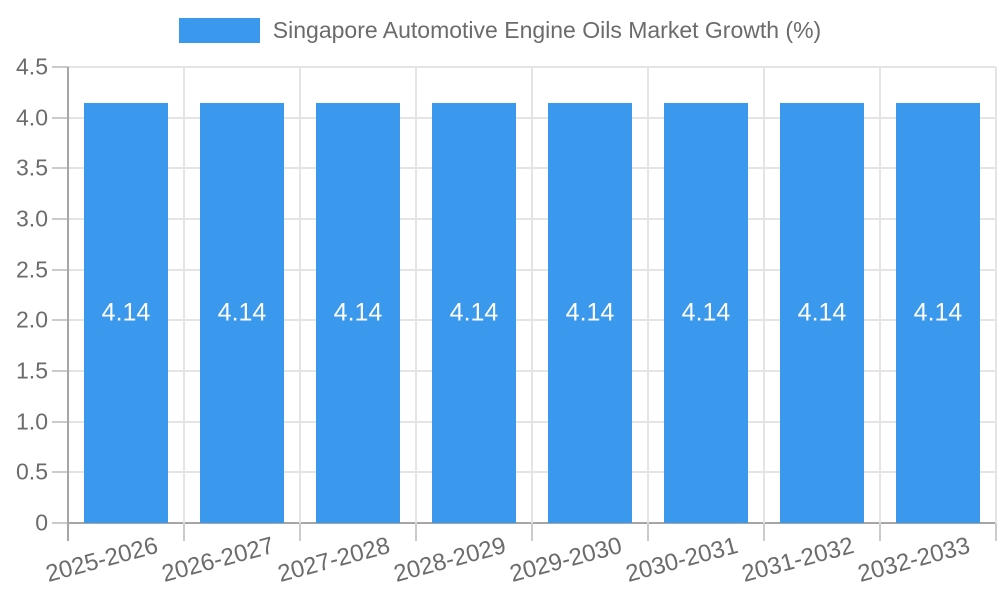 The image size is (1000, 600). I want to click on x-tick-label: 2028-2029, so click(450, 560).